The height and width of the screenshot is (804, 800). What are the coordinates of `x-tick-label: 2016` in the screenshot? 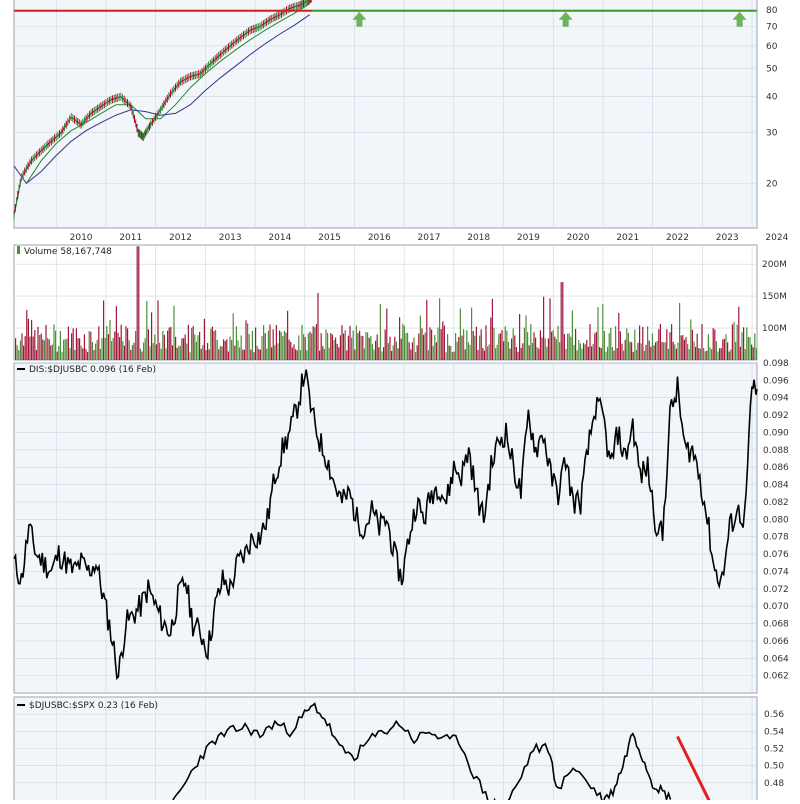 It's located at (379, 238).